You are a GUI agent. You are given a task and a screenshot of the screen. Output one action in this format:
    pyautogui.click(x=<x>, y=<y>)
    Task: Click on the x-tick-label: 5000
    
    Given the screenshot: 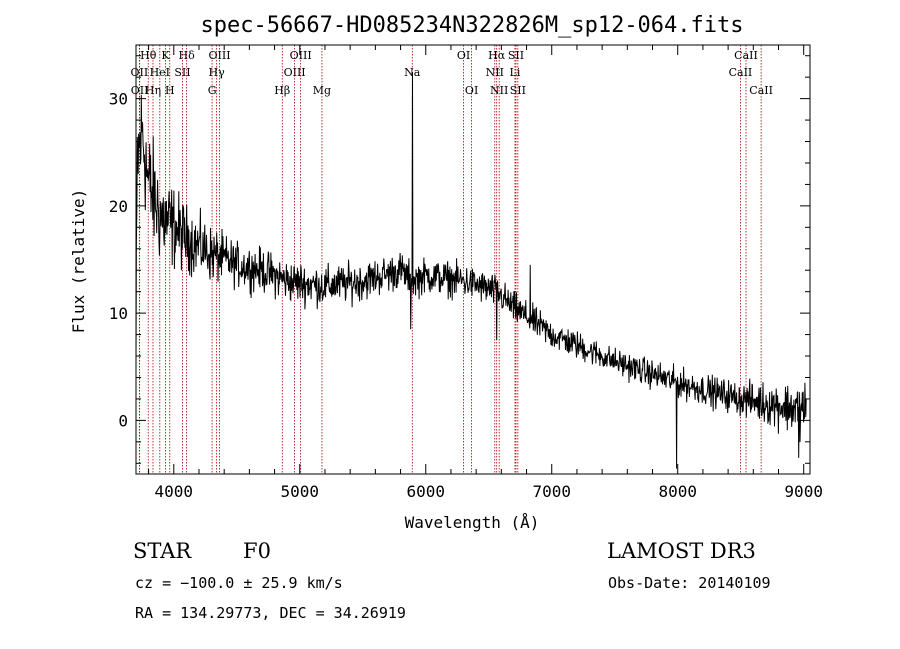 What is the action you would take?
    pyautogui.click(x=300, y=491)
    